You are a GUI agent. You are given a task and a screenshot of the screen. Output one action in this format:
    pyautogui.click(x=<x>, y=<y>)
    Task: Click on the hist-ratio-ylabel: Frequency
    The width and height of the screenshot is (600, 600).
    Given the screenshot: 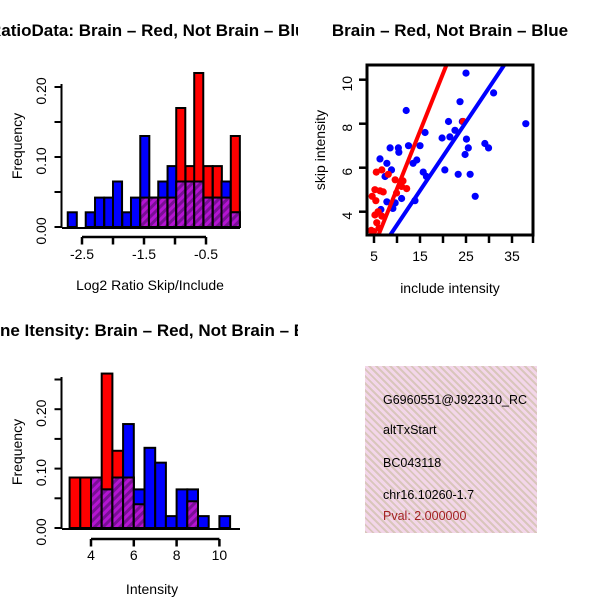 What is the action you would take?
    pyautogui.click(x=17, y=146)
    